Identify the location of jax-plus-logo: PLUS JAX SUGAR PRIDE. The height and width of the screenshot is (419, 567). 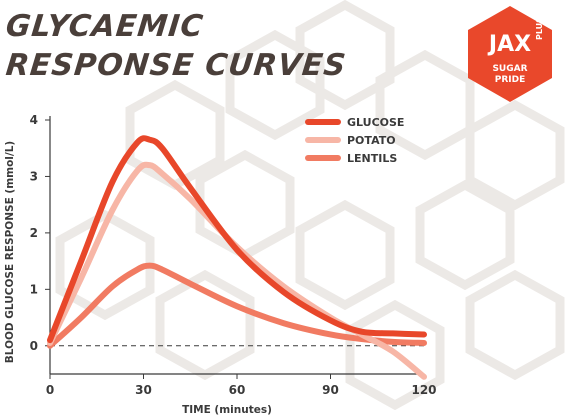
(510, 54).